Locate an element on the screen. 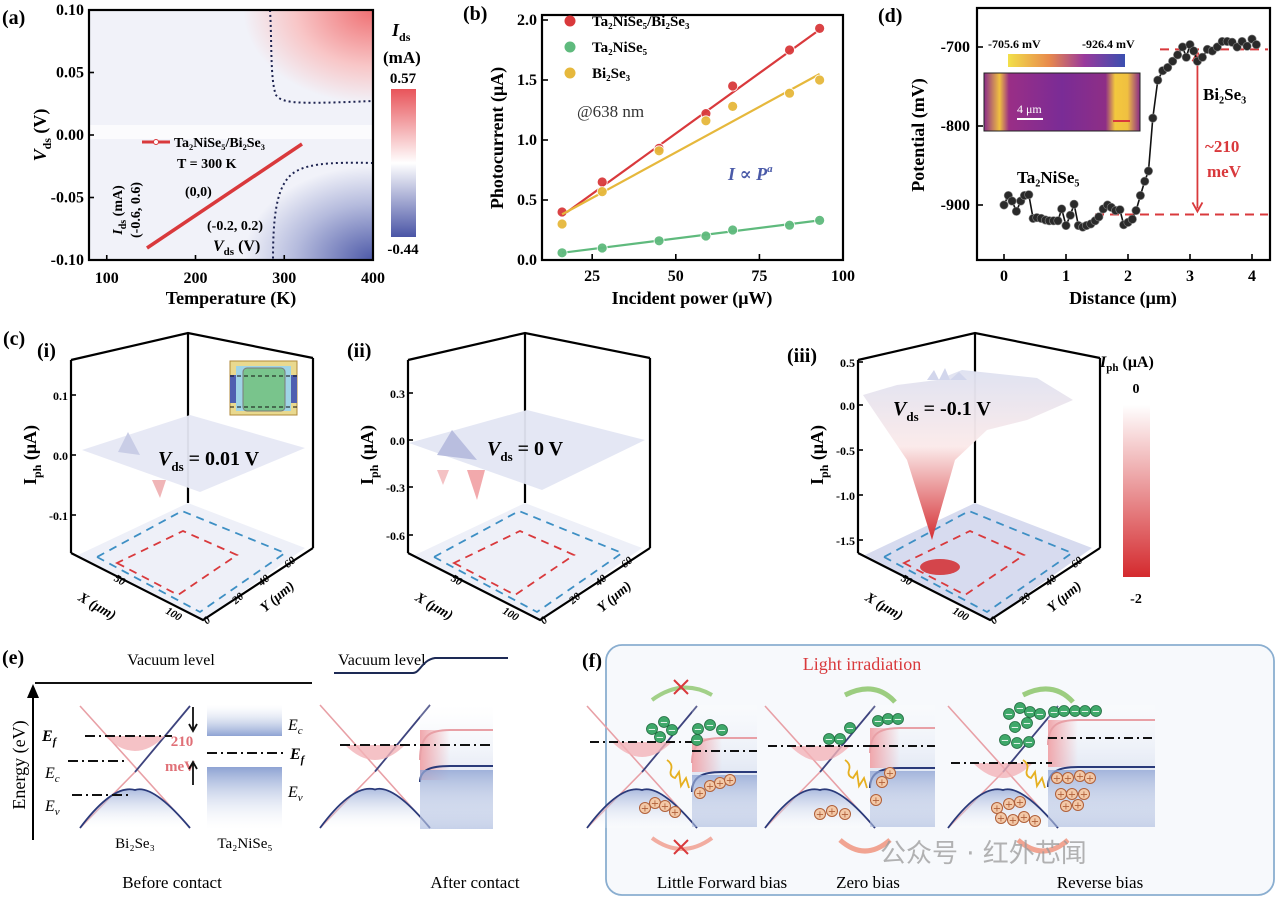 The image size is (1280, 899). photocurrent-surface is located at coordinates (193, 453).